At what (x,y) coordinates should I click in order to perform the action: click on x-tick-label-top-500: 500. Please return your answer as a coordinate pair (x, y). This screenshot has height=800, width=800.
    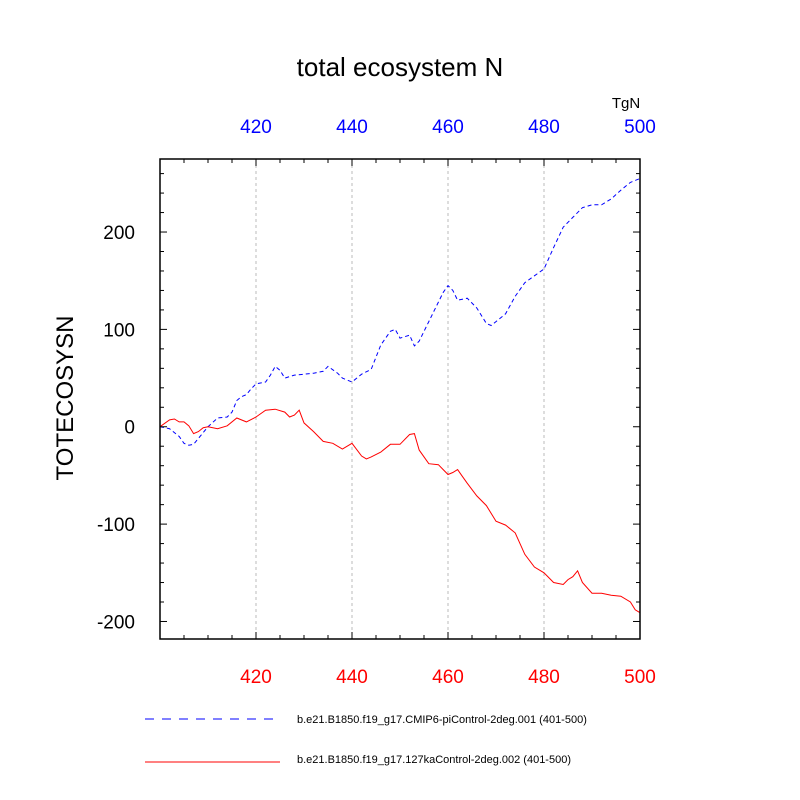
    Looking at the image, I should click on (640, 127).